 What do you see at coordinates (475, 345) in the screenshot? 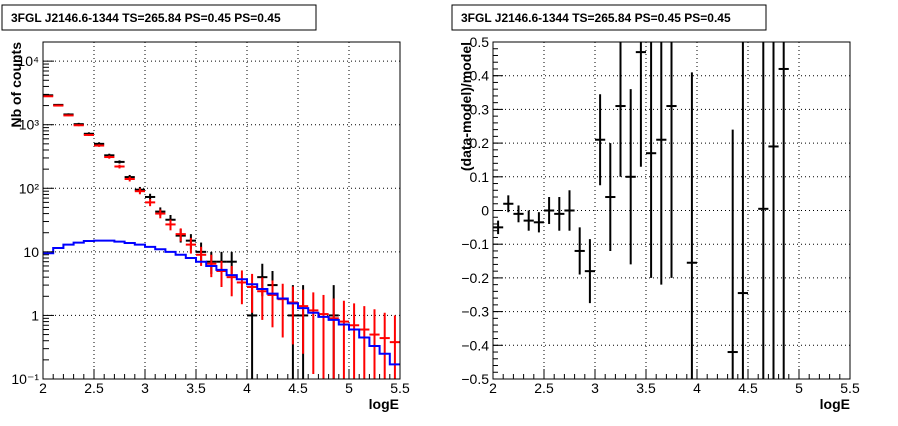
I see `y-tick-label: −0.4` at bounding box center [475, 345].